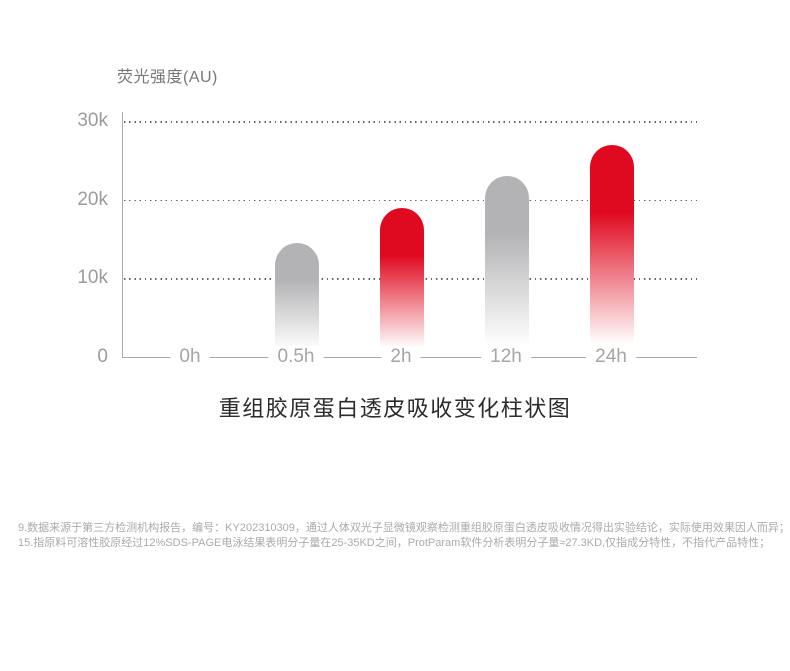 Image resolution: width=790 pixels, height=671 pixels. I want to click on x-tick-label-0.5h: 0.5h, so click(296, 357).